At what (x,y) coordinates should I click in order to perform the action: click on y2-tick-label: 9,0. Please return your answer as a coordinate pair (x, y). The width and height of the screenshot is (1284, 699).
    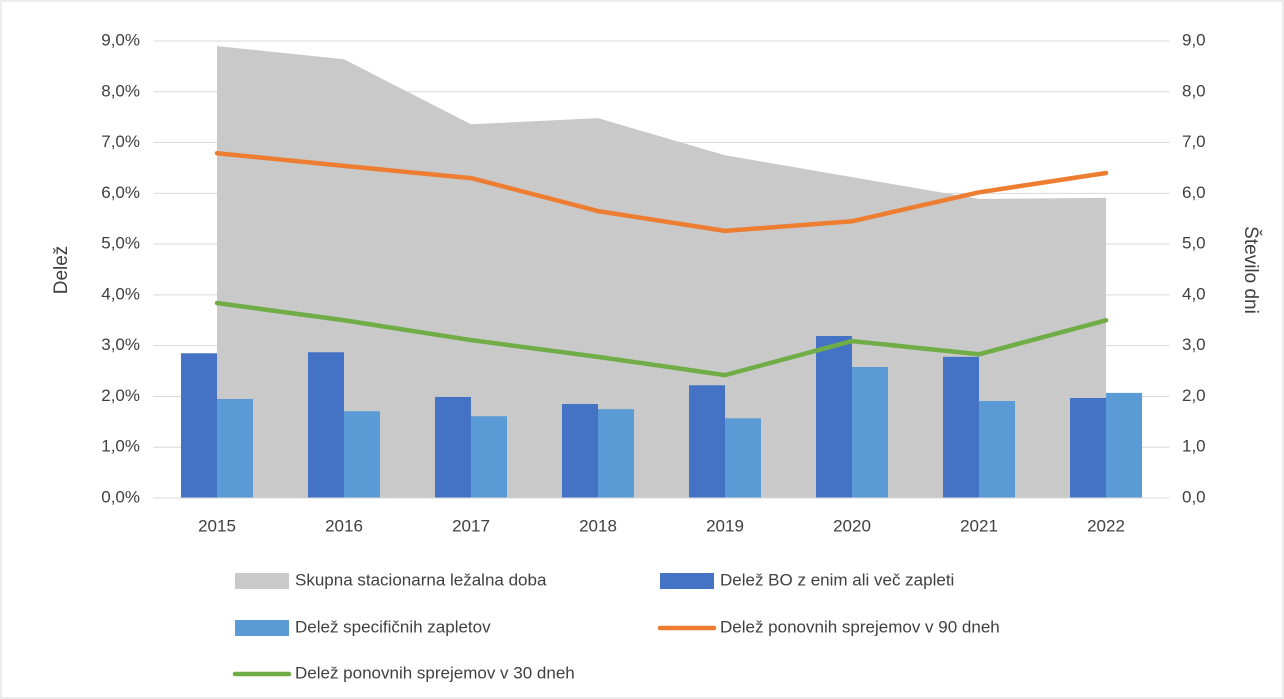
    Looking at the image, I should click on (1194, 39).